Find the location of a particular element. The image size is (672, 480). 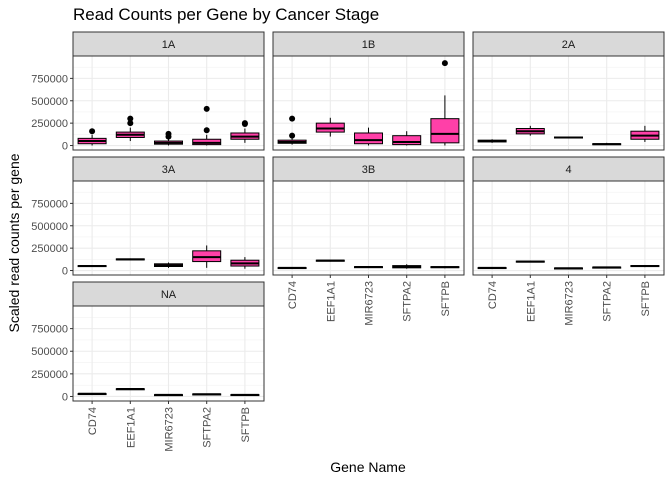

facet-2a: 2A is located at coordinates (568, 91).